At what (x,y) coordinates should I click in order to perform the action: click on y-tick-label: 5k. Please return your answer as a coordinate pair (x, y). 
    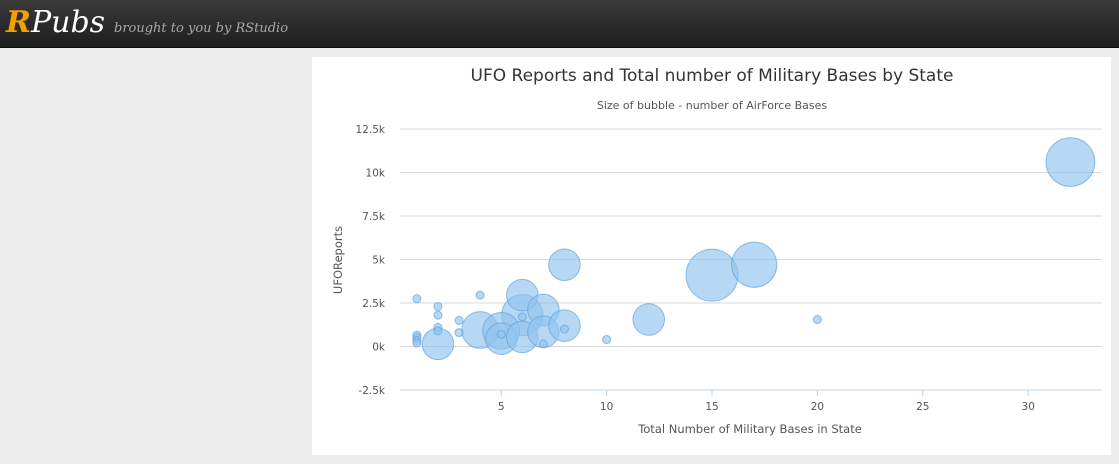
    Looking at the image, I should click on (379, 261).